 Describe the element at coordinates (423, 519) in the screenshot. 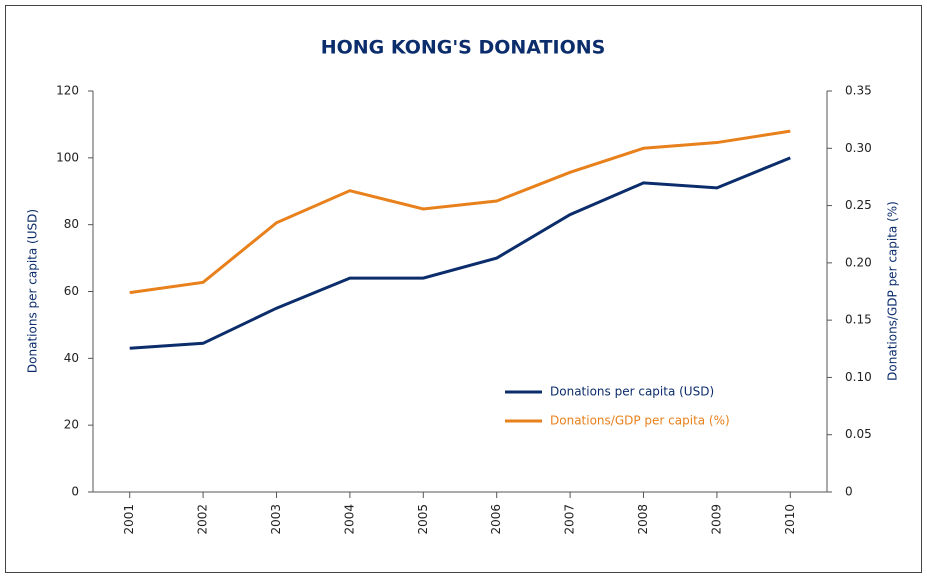

I see `x-tick-label: 2005` at that location.